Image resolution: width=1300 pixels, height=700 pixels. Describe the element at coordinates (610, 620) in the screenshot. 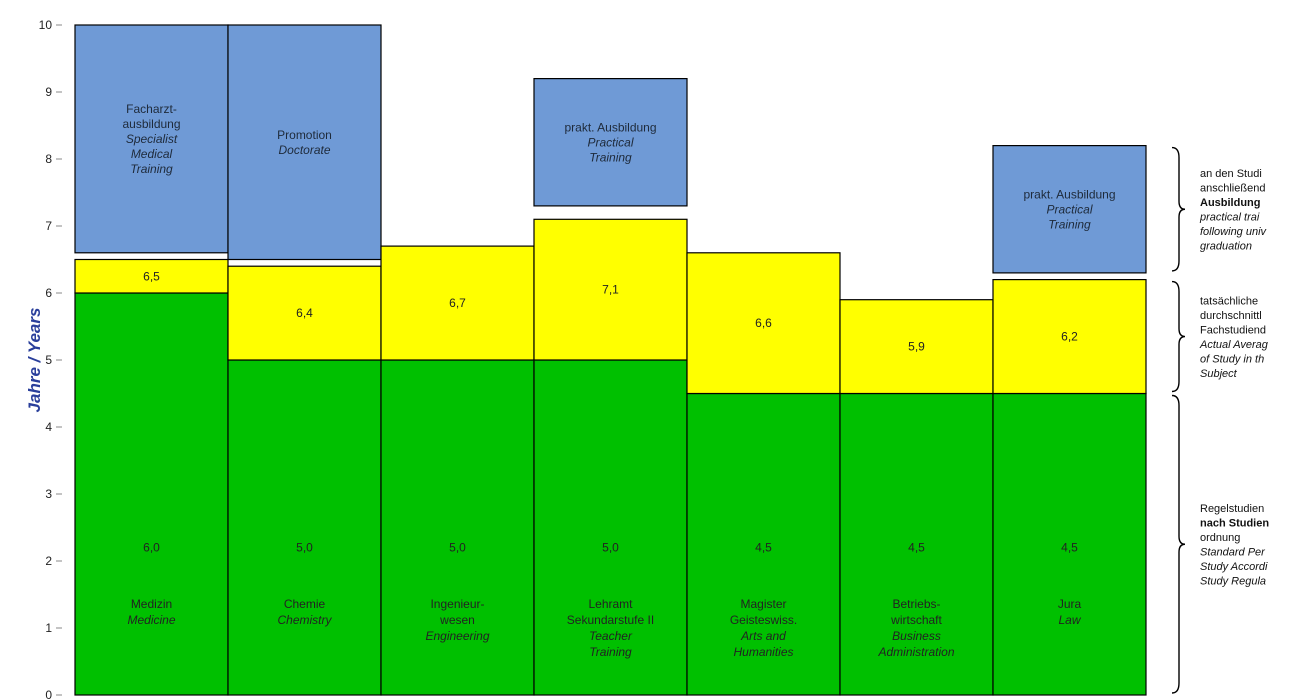

I see `category-label: Sekundarstufe II` at that location.